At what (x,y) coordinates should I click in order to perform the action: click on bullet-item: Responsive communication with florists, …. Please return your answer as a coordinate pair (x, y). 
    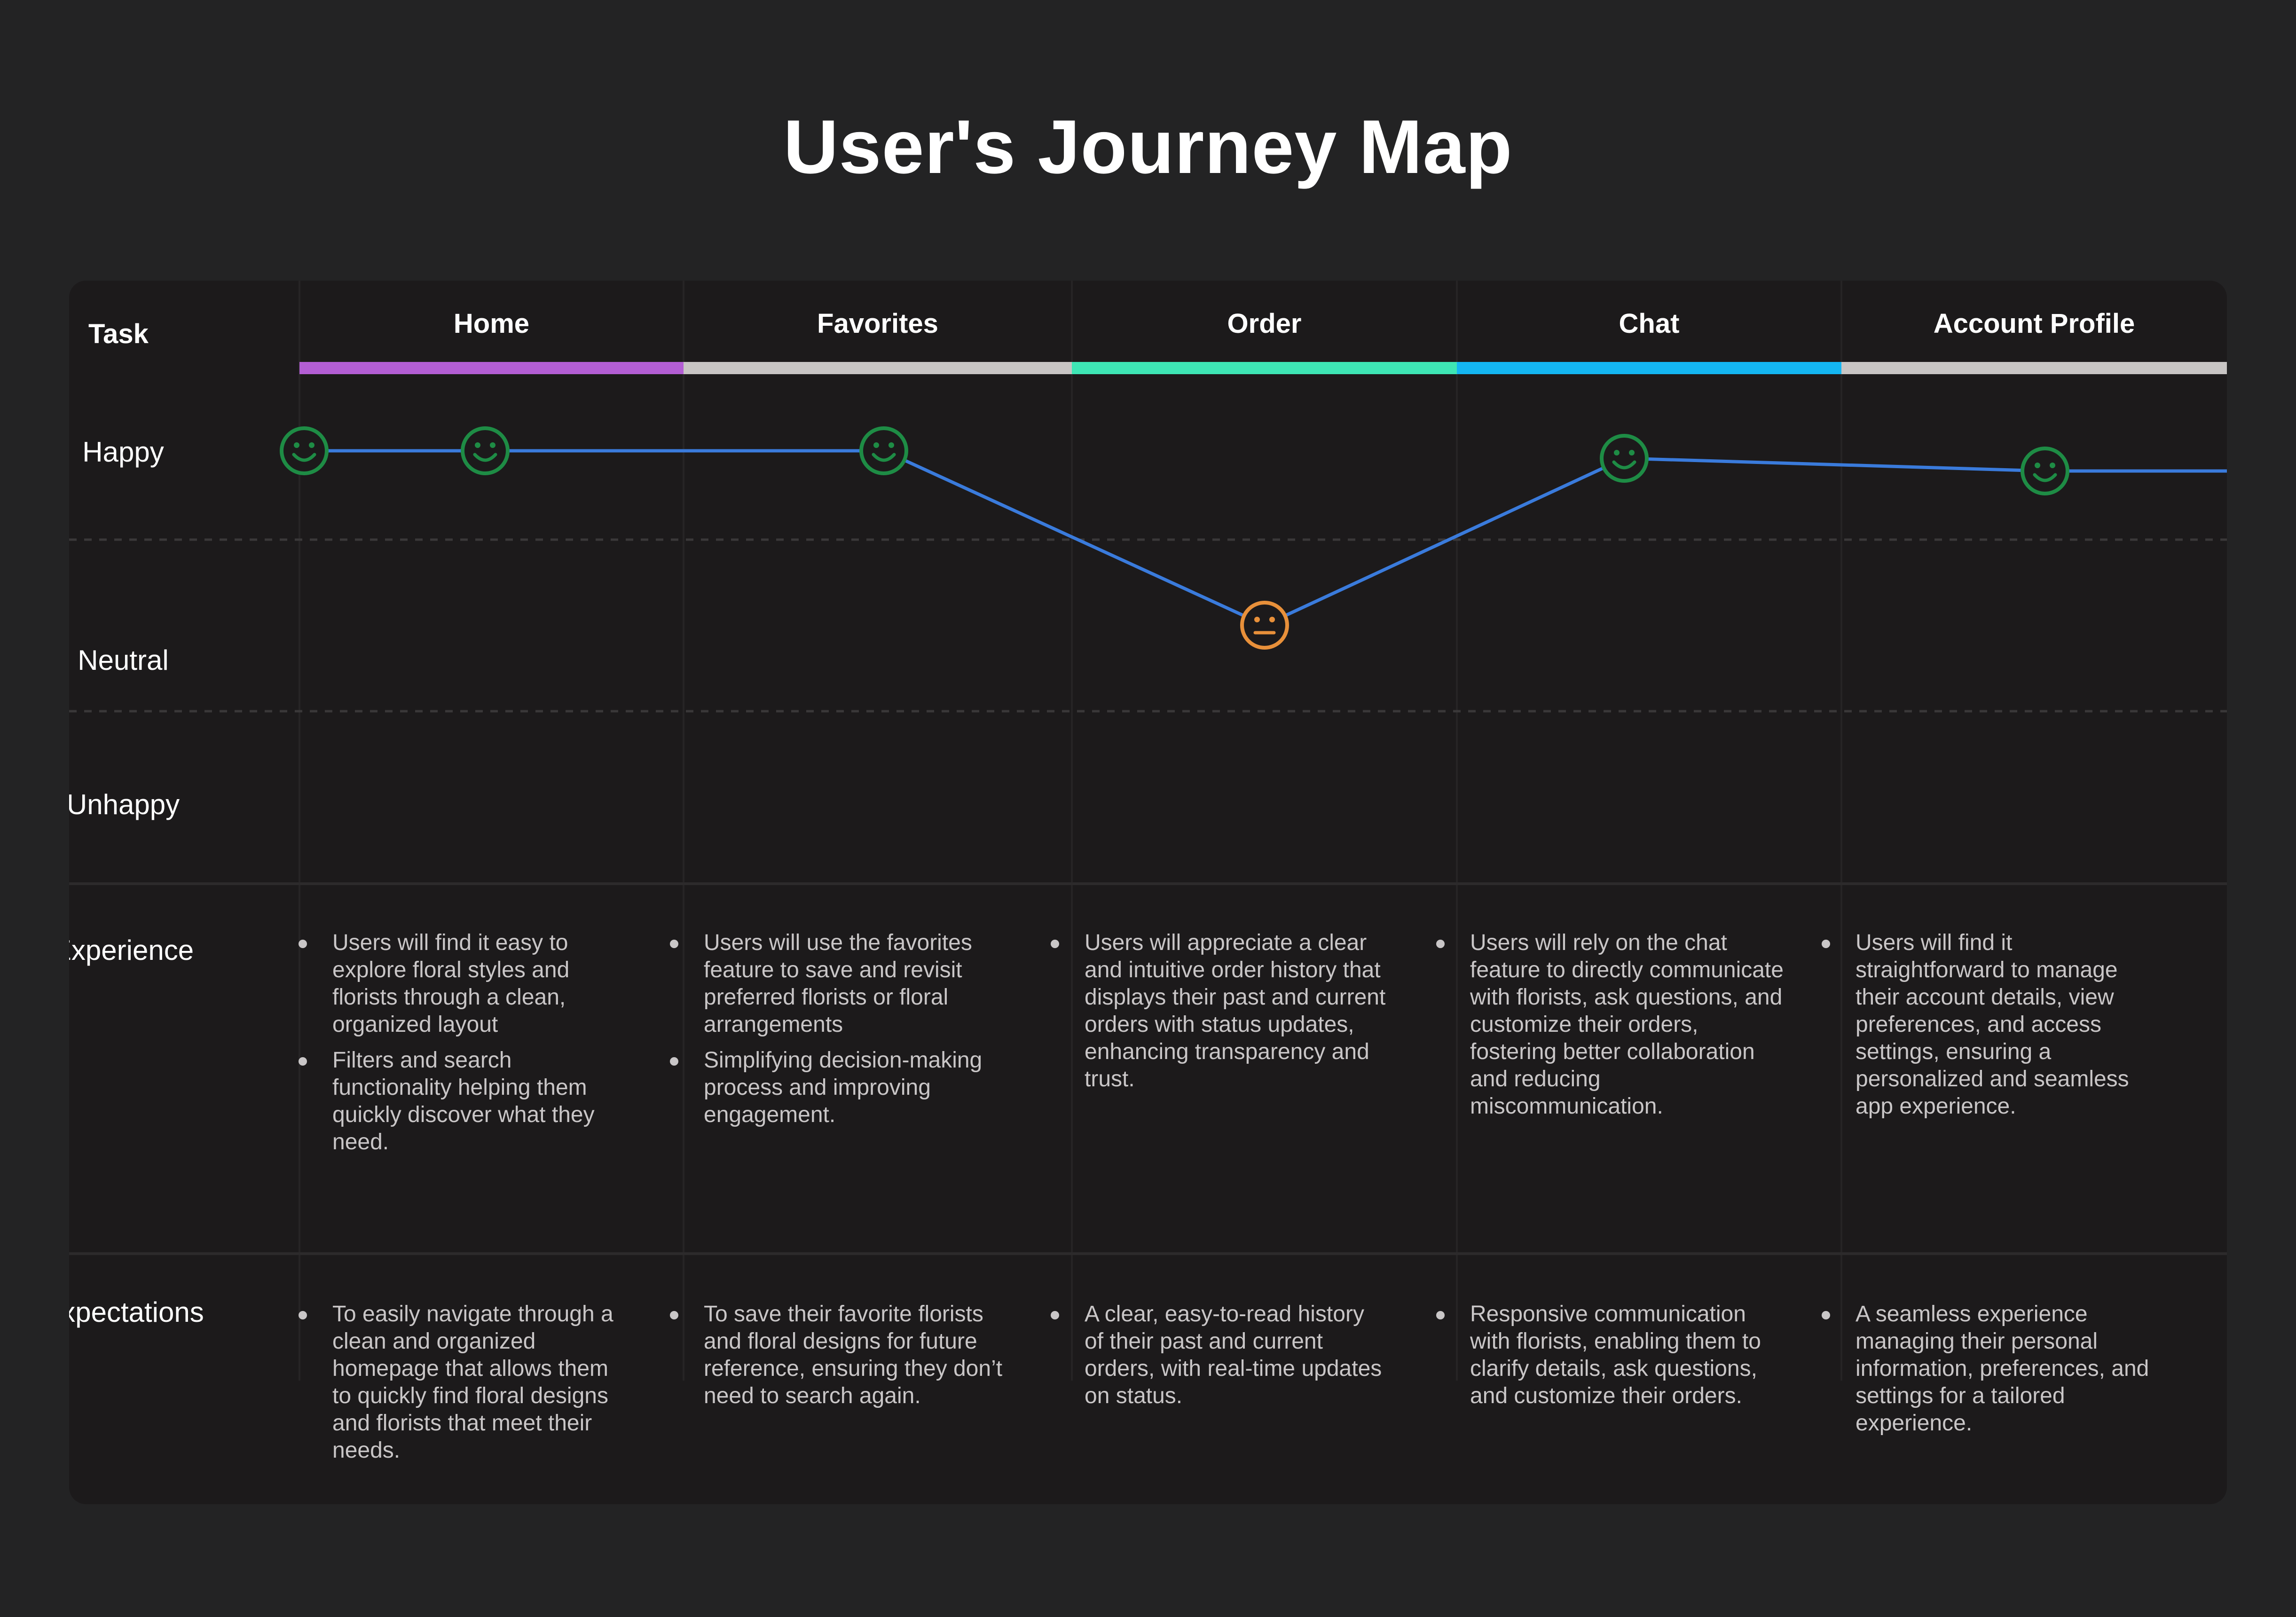
    Looking at the image, I should click on (1610, 1355).